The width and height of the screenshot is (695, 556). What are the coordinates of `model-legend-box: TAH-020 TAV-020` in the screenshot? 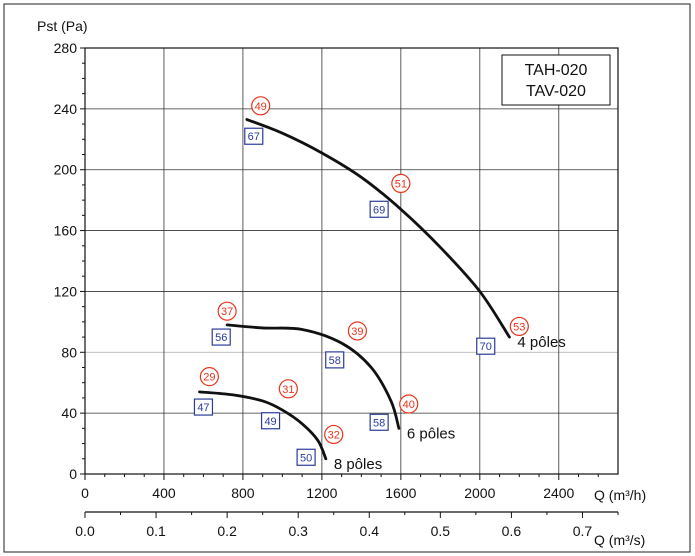 It's located at (556, 80).